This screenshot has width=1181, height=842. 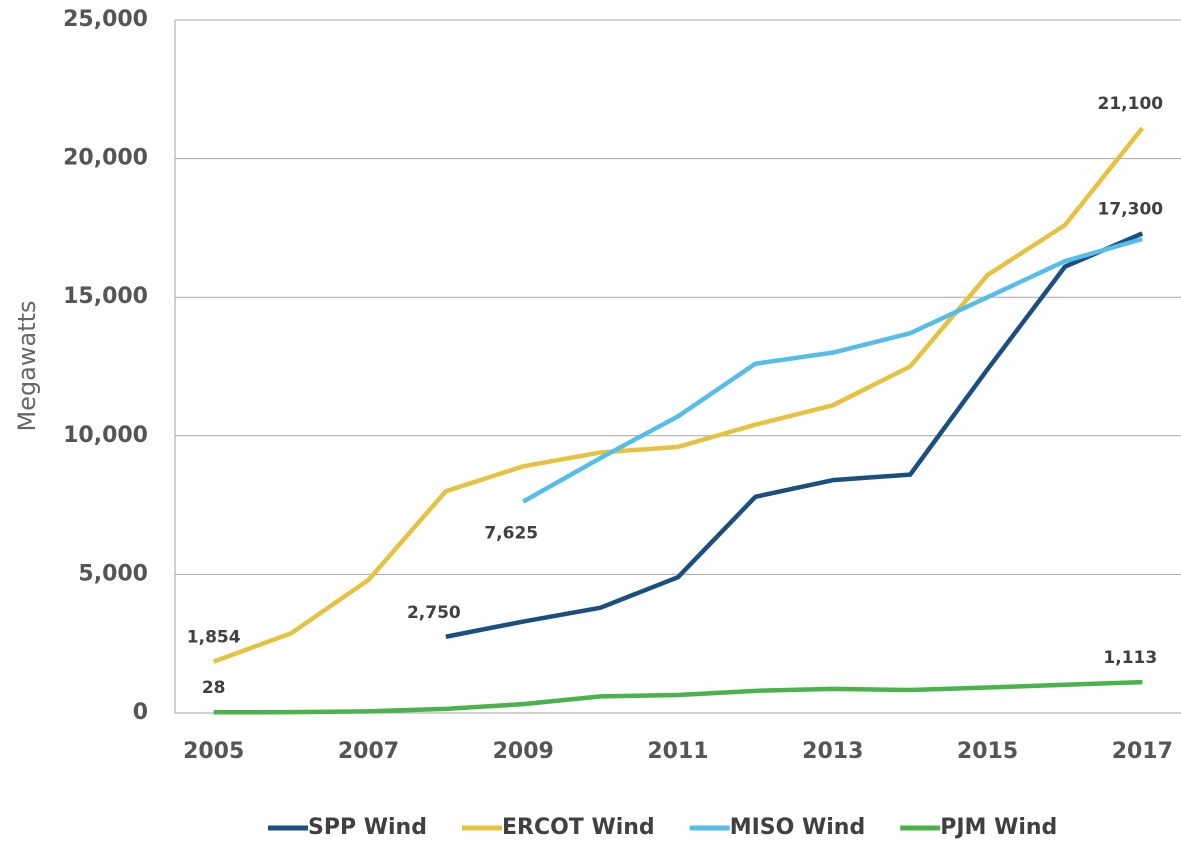 What do you see at coordinates (998, 827) in the screenshot?
I see `legend-label: PJM Wind` at bounding box center [998, 827].